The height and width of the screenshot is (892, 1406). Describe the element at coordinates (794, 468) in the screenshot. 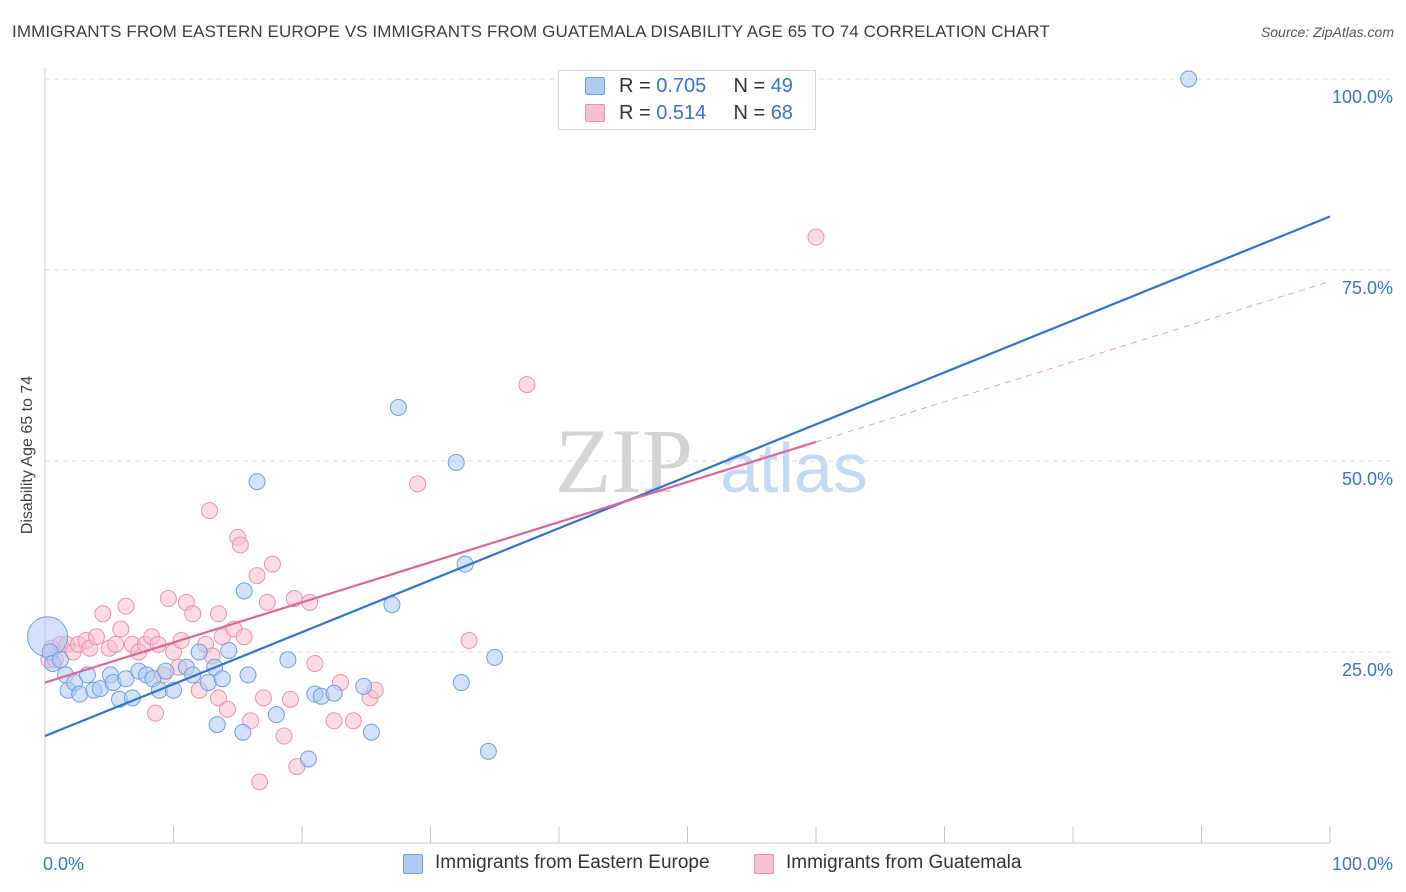

I see `watermark-atlas: atlas` at that location.